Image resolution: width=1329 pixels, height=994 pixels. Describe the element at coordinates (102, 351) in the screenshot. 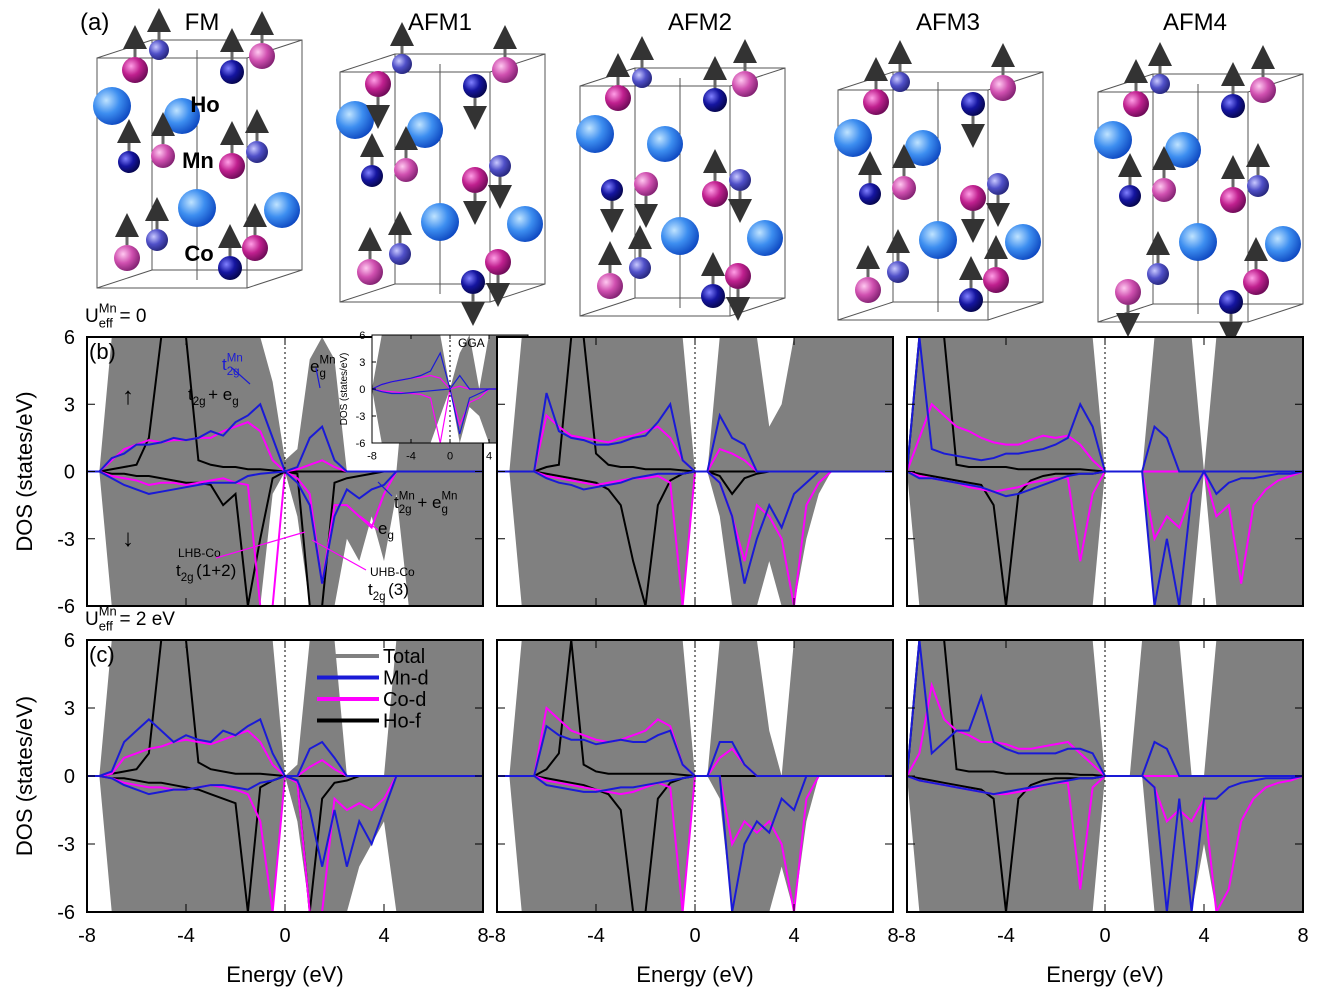

I see `panel-label: (b)` at that location.